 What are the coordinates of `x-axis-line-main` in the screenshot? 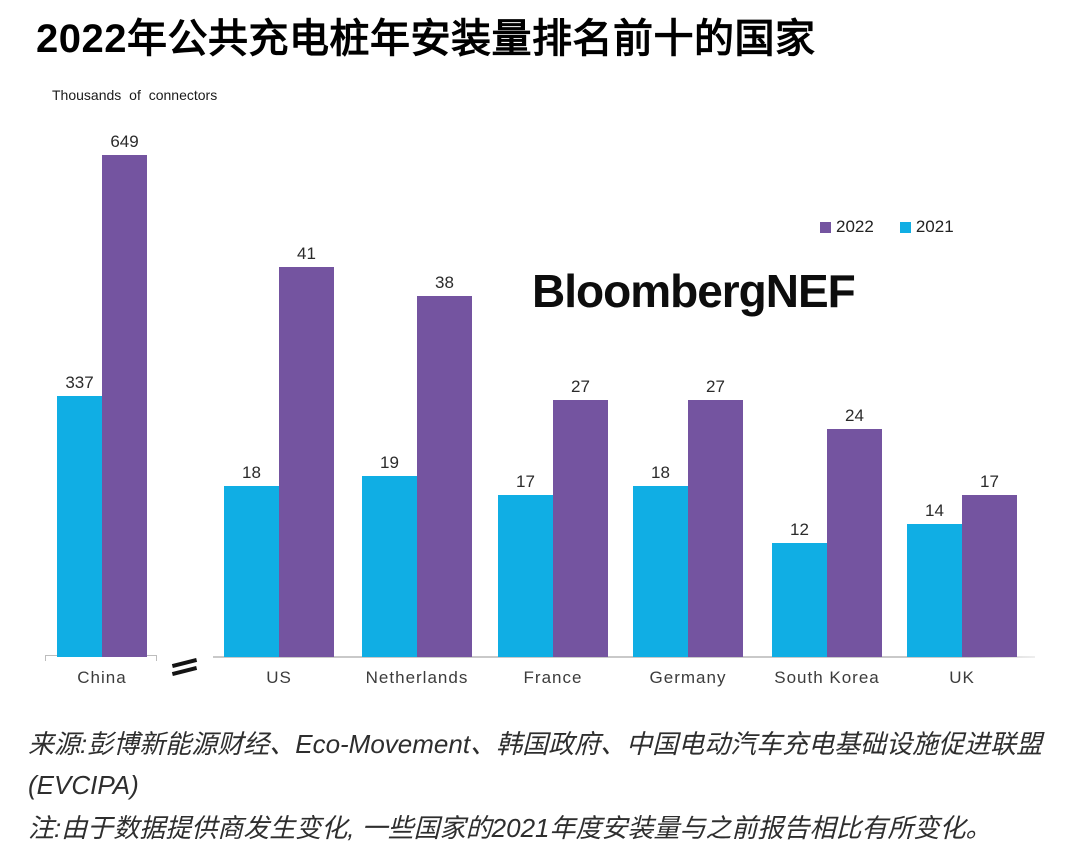 It's located at (624, 657).